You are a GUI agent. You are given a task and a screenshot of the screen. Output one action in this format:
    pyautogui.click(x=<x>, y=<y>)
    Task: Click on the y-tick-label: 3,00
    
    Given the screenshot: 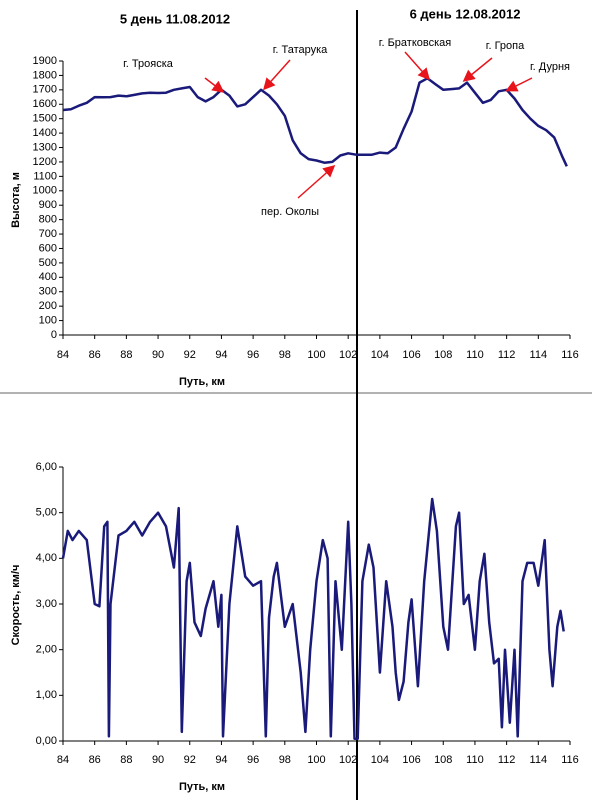 What is the action you would take?
    pyautogui.click(x=46, y=604)
    